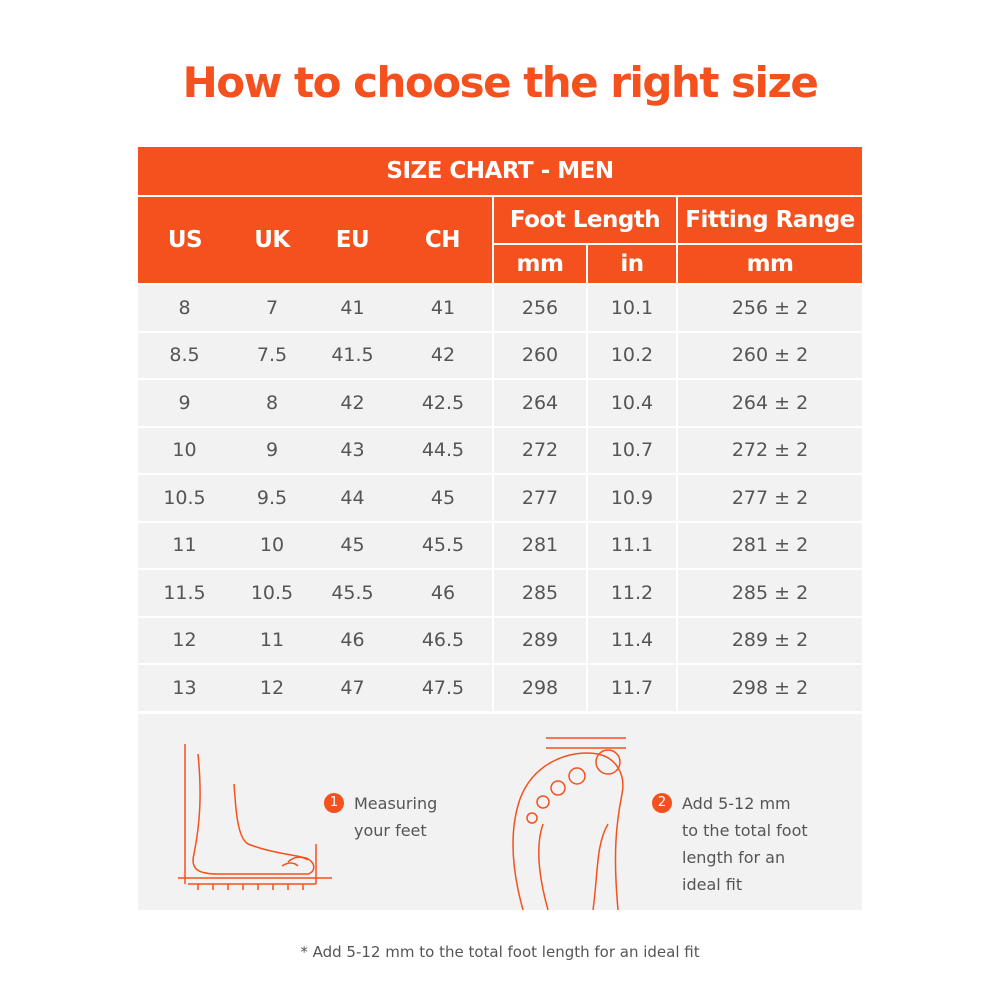 This screenshot has width=1000, height=1000. I want to click on table-cell: 42.5, so click(443, 403).